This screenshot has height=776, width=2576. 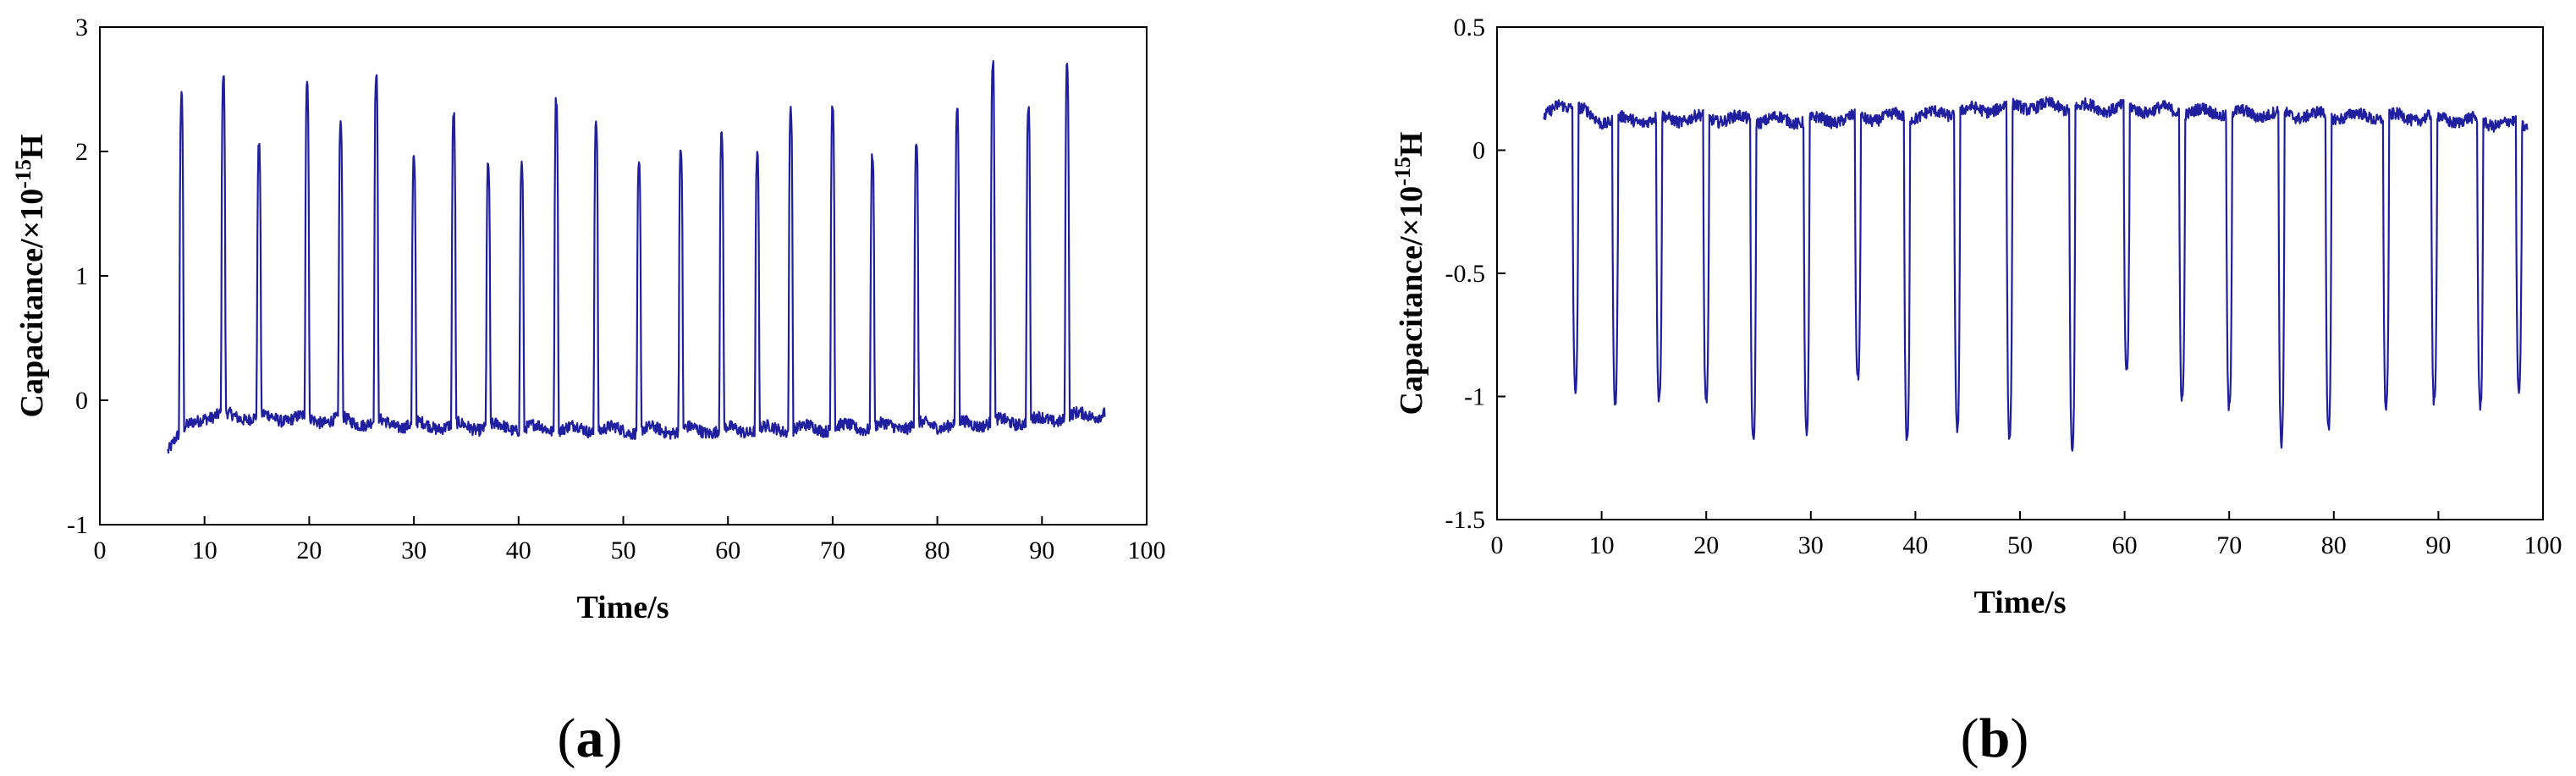 I want to click on panel-b-x-tick-label: 0, so click(x=1497, y=545).